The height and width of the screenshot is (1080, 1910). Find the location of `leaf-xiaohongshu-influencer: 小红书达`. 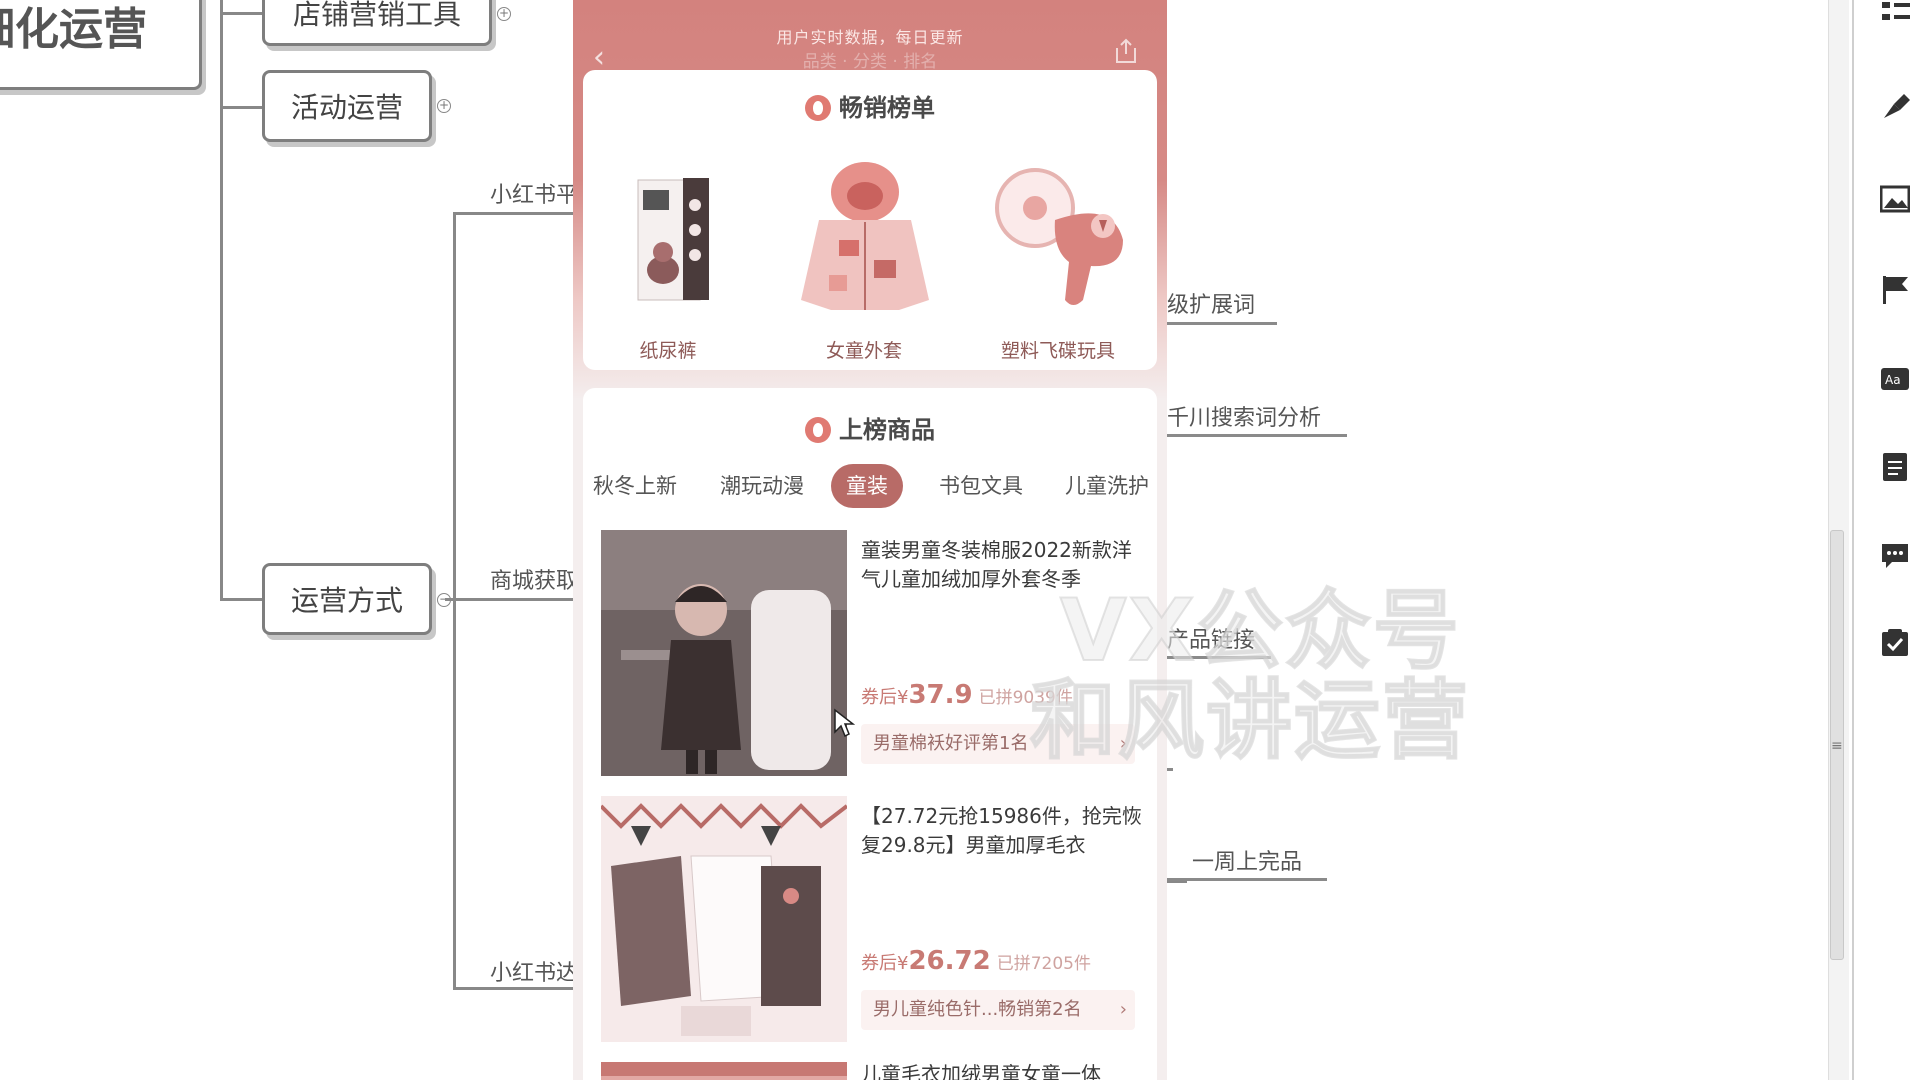

leaf-xiaohongshu-influencer: 小红书达 is located at coordinates (534, 973).